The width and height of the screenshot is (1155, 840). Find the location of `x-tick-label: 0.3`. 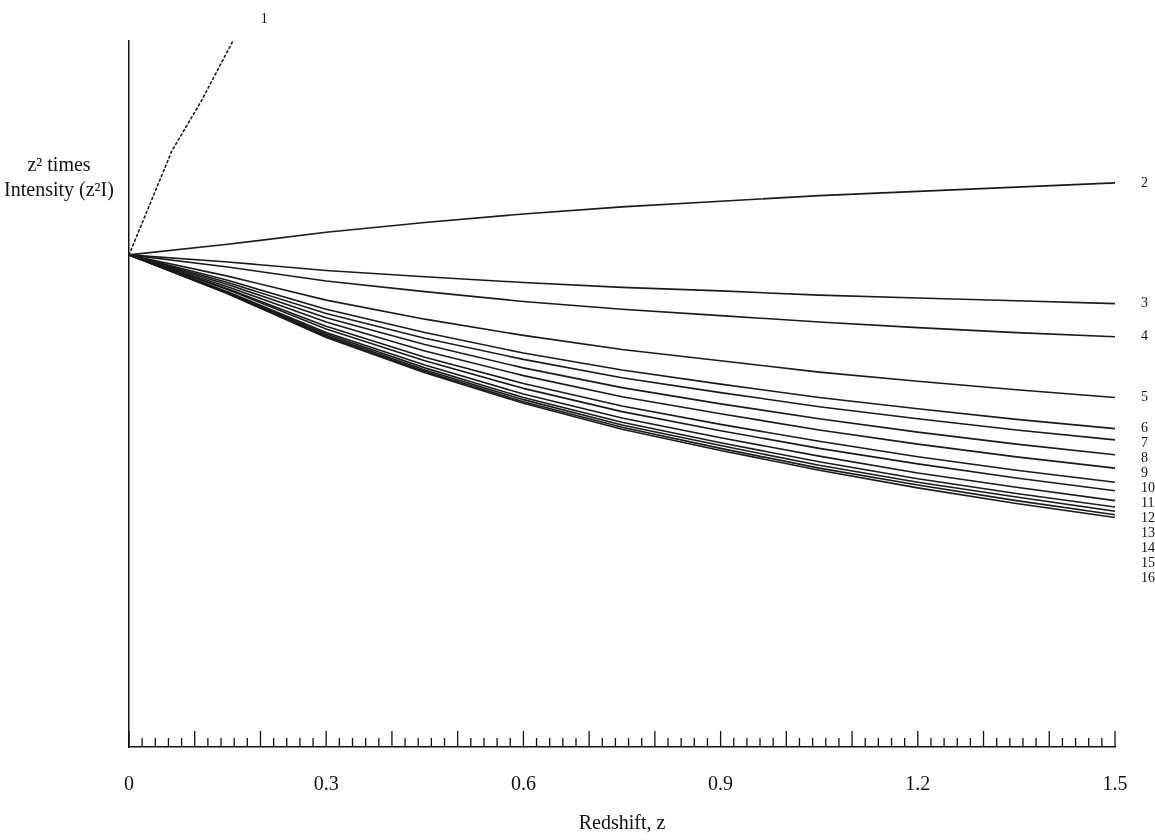

x-tick-label: 0.3 is located at coordinates (326, 783).